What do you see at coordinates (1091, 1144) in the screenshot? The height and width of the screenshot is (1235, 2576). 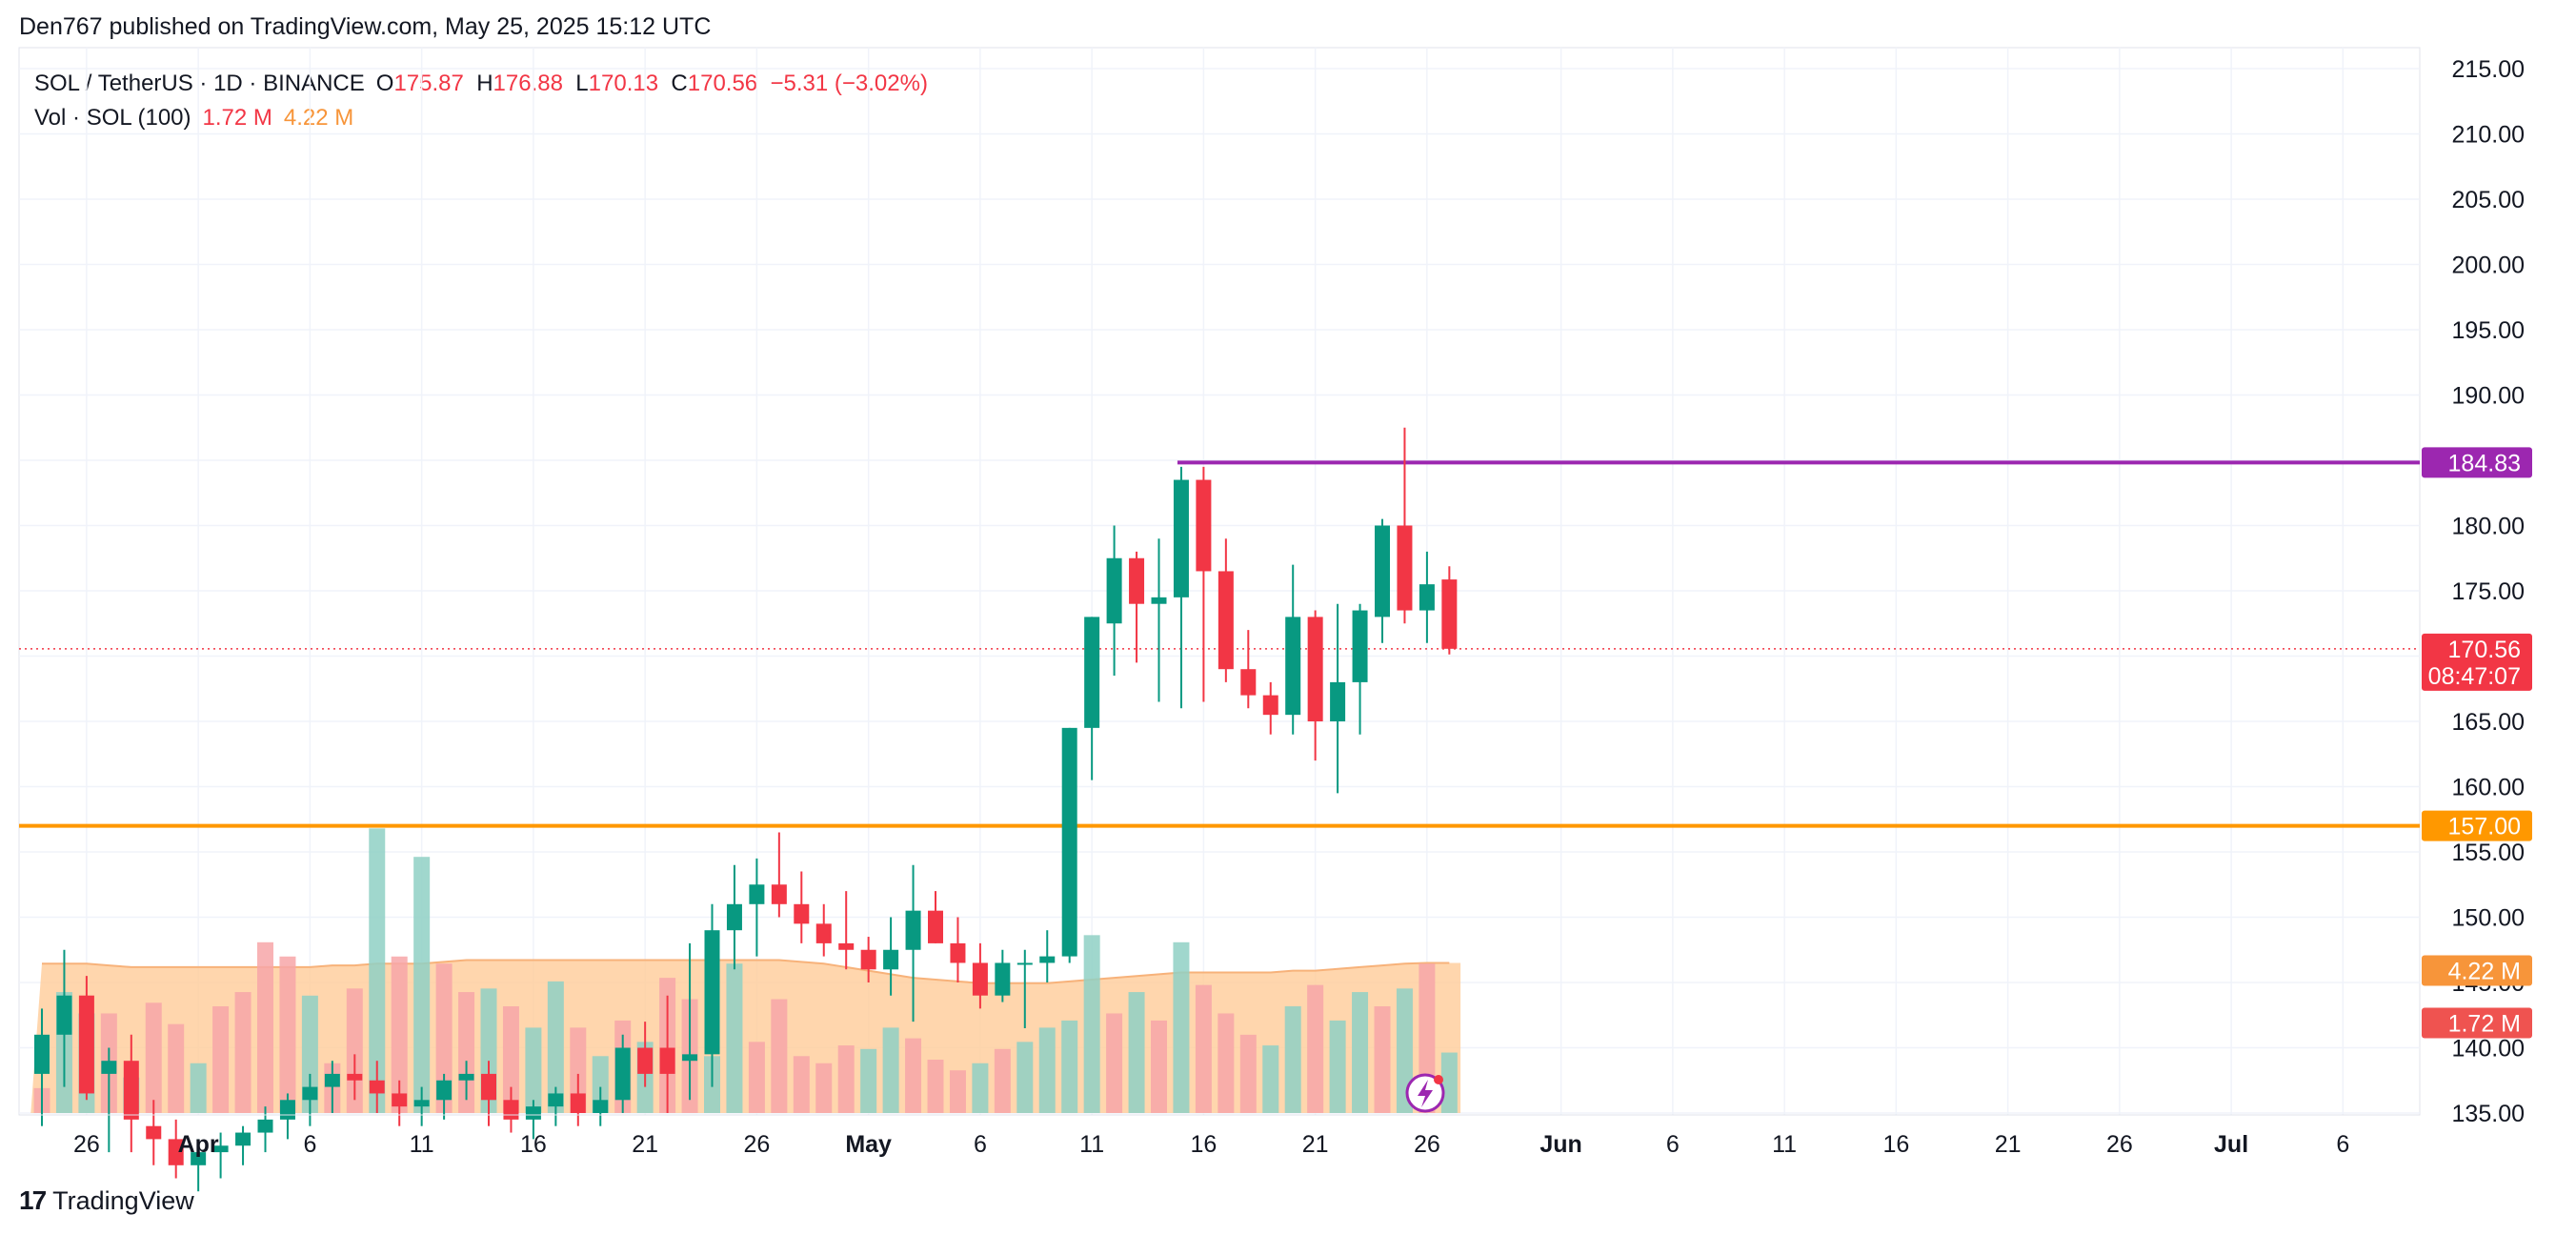 I see `x-tick-label: 11` at bounding box center [1091, 1144].